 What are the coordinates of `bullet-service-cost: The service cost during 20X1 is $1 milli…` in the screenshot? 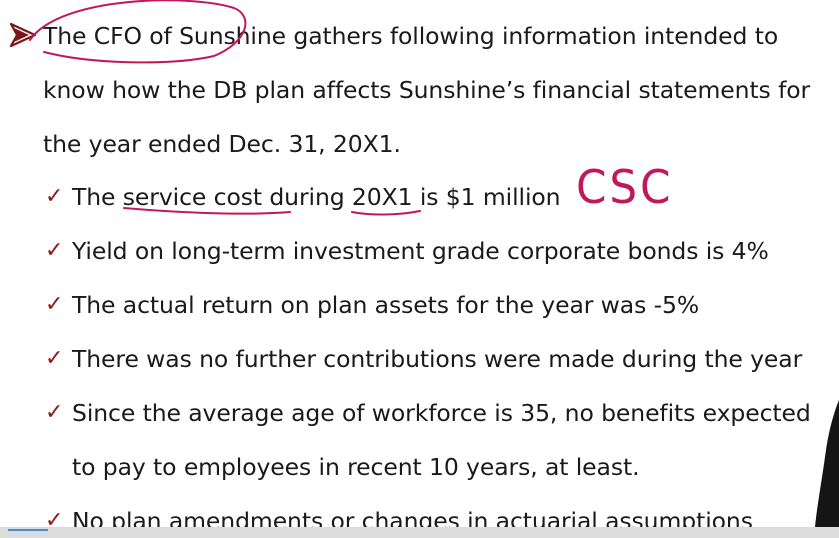 It's located at (316, 197).